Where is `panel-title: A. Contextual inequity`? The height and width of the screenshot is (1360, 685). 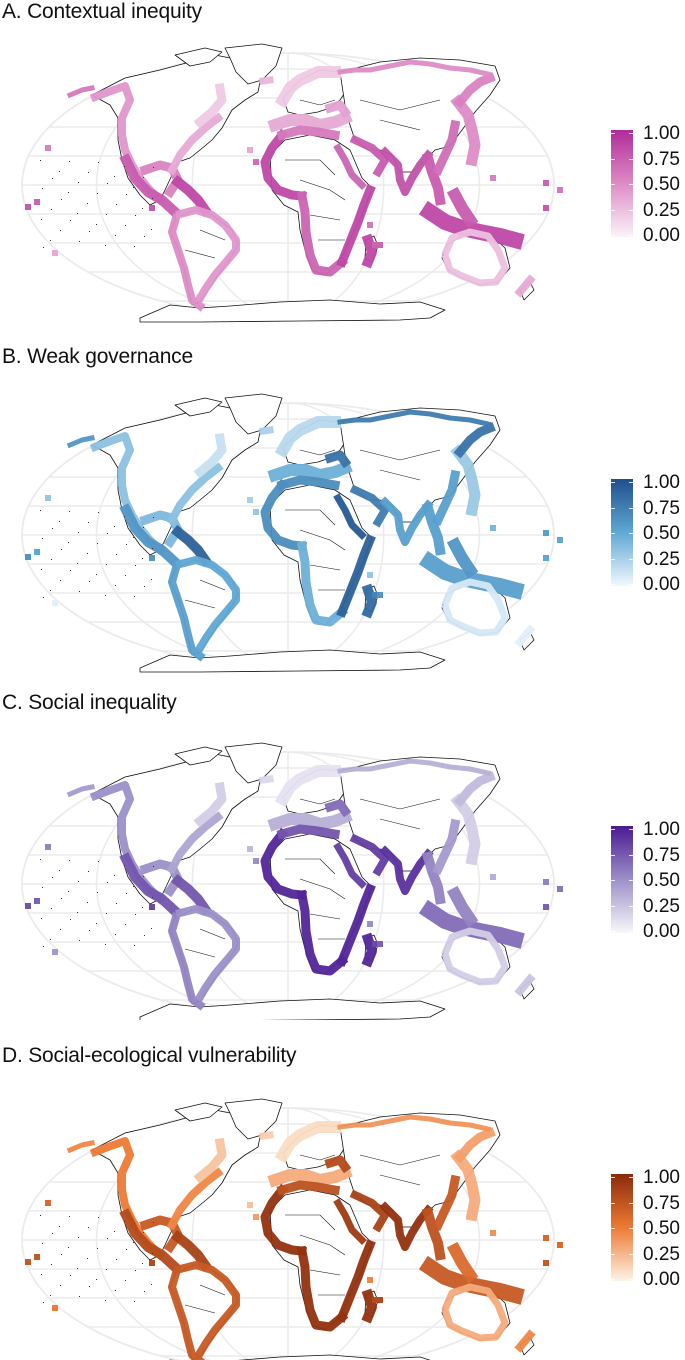 panel-title: A. Contextual inequity is located at coordinates (102, 11).